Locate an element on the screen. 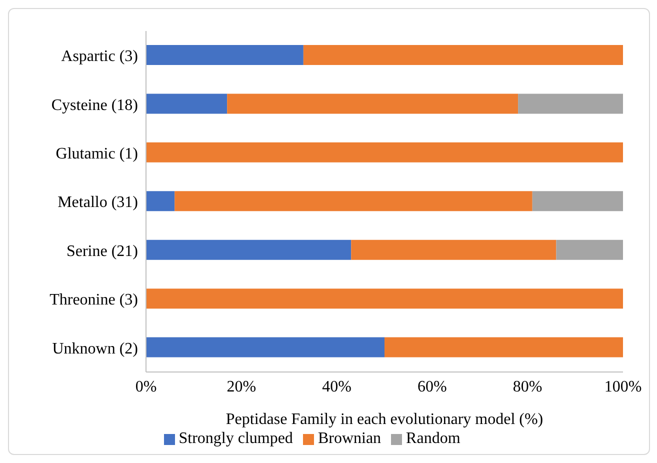  y-tick-label: Unknown (2) is located at coordinates (95, 349).